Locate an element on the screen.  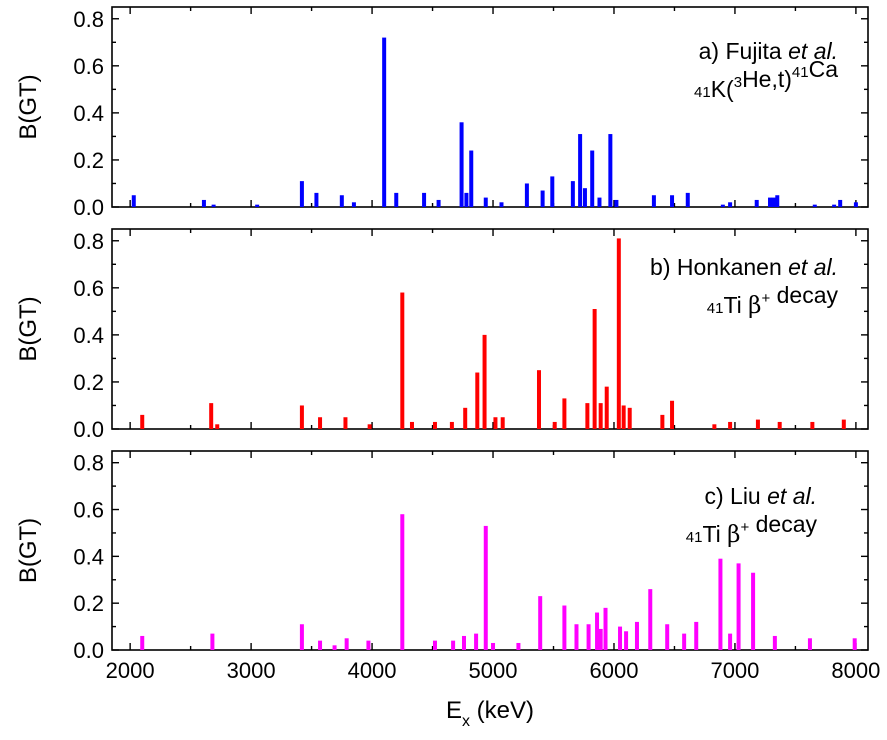
panel-b-annotation-line: b) Honkanen et al. is located at coordinates (744, 267).